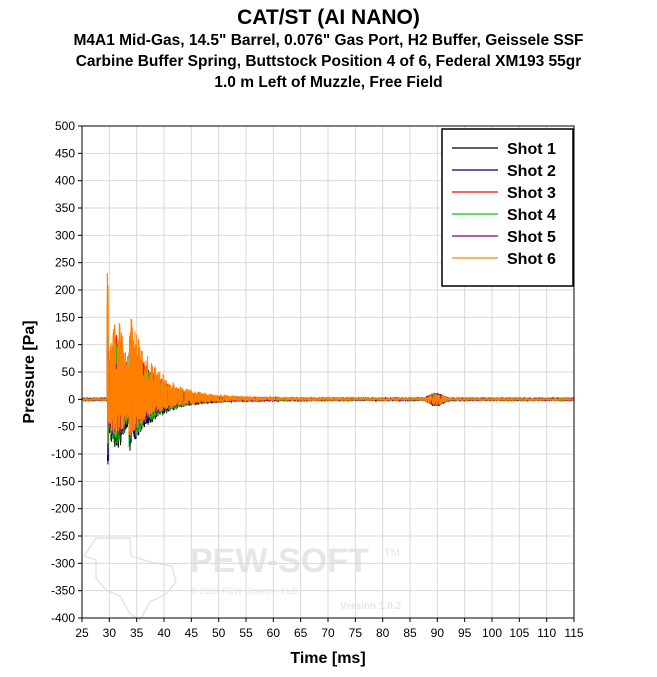 Image resolution: width=657 pixels, height=677 pixels. What do you see at coordinates (164, 633) in the screenshot?
I see `x-tick-label: 40` at bounding box center [164, 633].